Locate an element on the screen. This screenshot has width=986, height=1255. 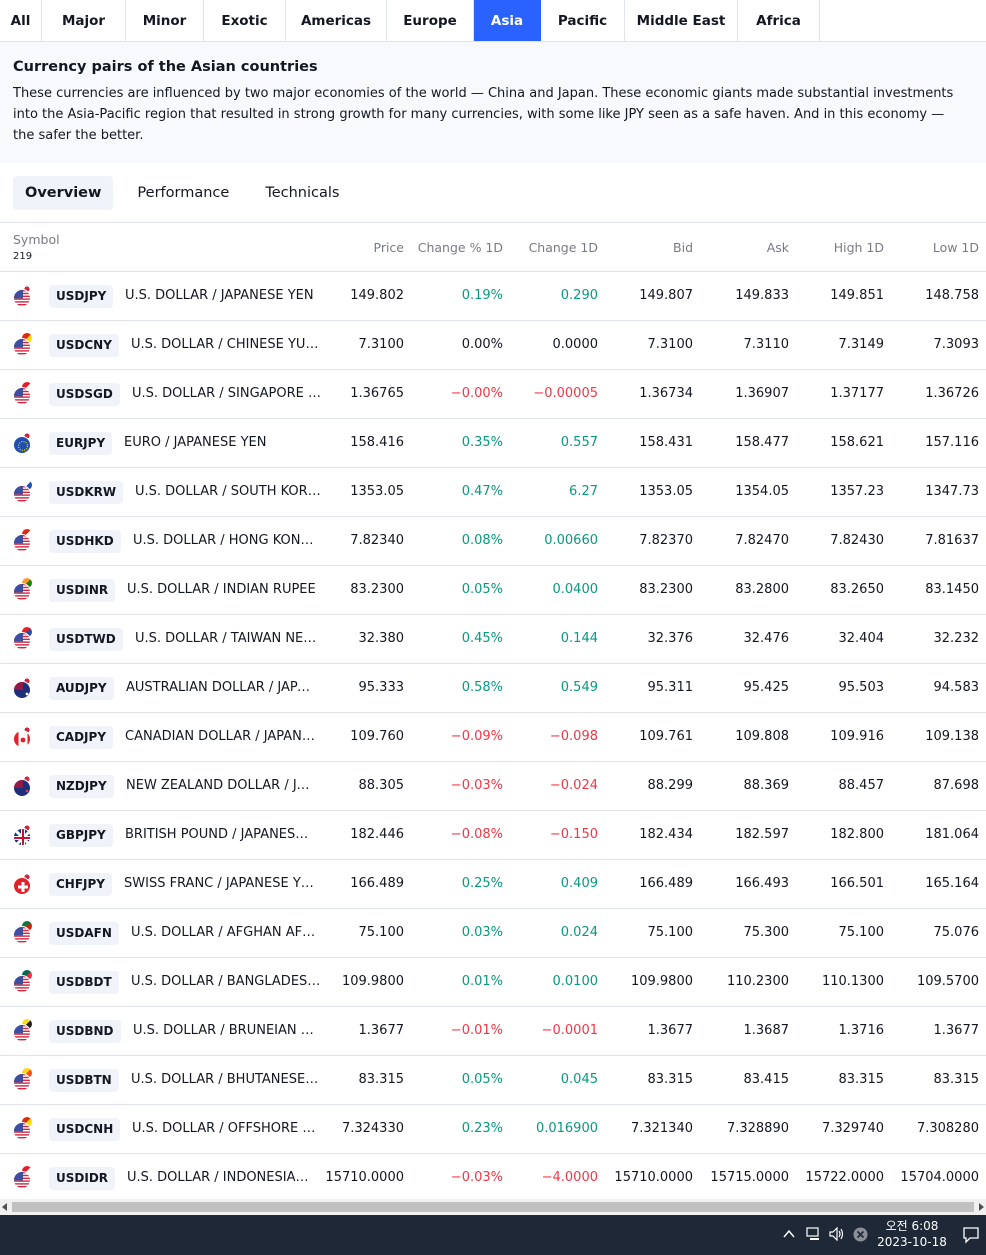
ask-cell: 149.833 is located at coordinates (762, 295).